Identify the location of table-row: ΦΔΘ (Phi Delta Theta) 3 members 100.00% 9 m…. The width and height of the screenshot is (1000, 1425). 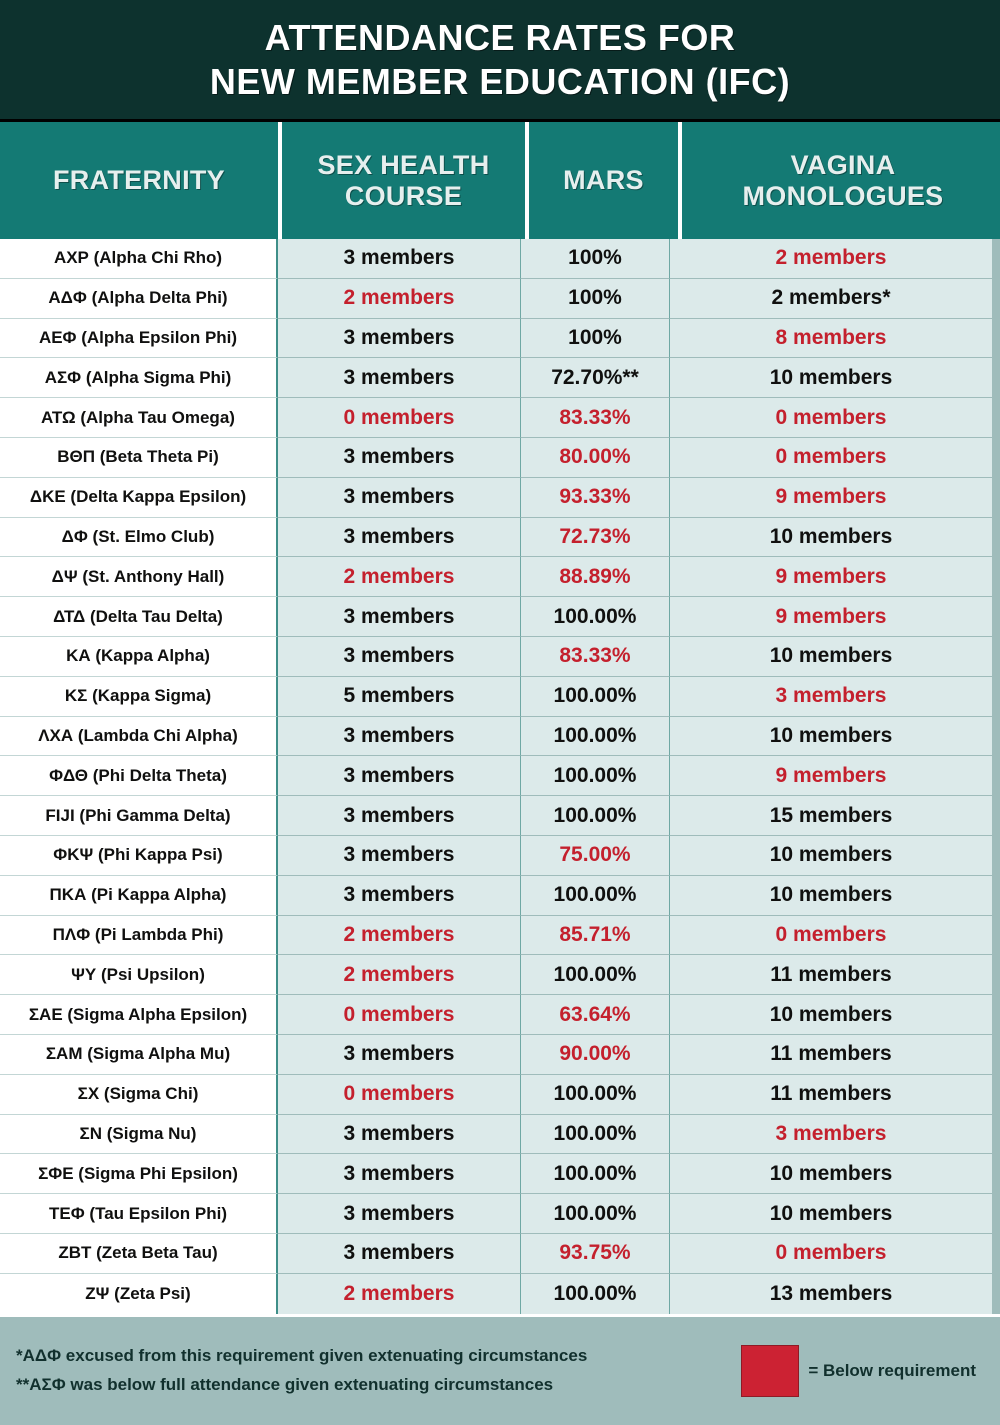
(500, 776).